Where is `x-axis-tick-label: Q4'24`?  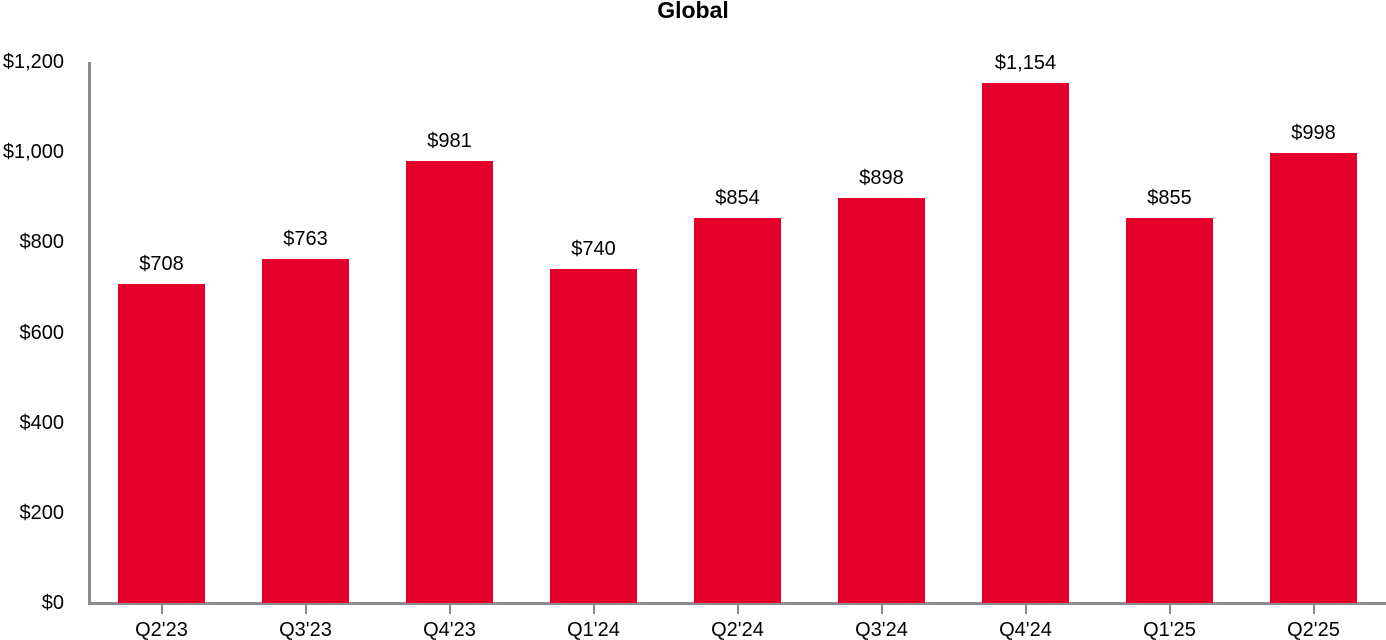
x-axis-tick-label: Q4'24 is located at coordinates (1025, 629).